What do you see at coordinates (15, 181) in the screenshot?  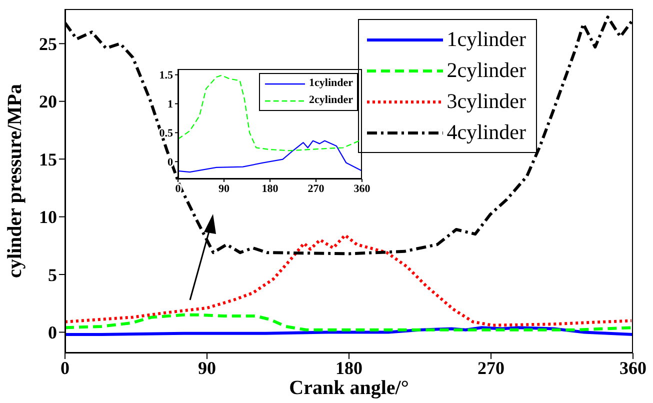 I see `y-axis-title: cylinder pressure/MPa` at bounding box center [15, 181].